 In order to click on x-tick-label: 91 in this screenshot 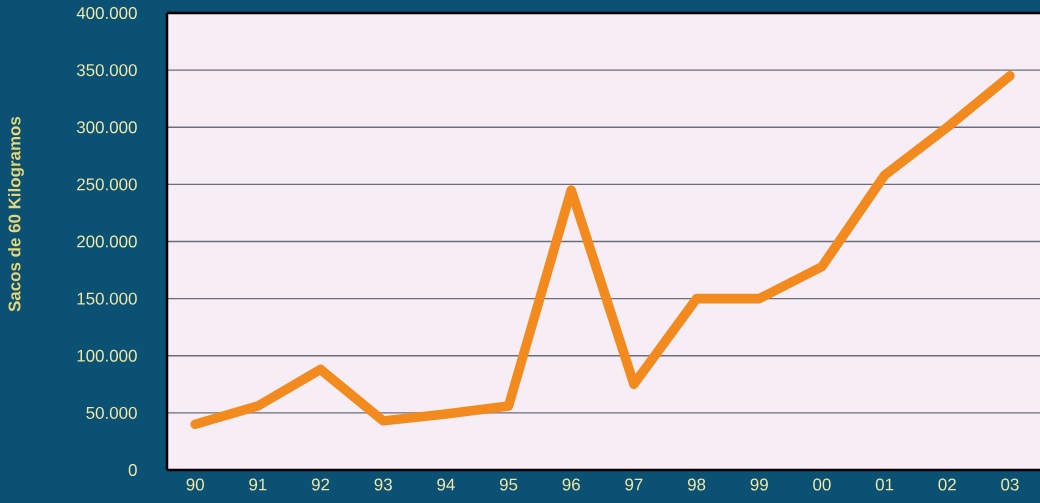, I will do `click(258, 484)`.